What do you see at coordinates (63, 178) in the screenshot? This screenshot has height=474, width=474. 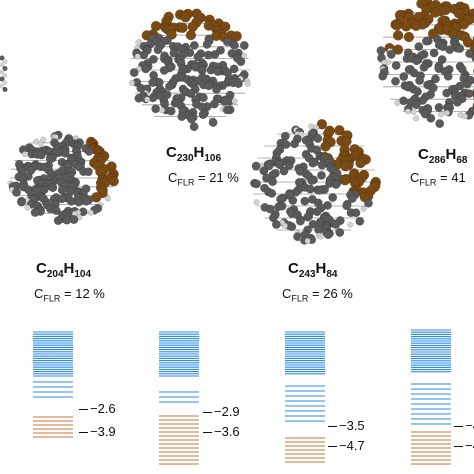 I see `molecule-s0` at bounding box center [63, 178].